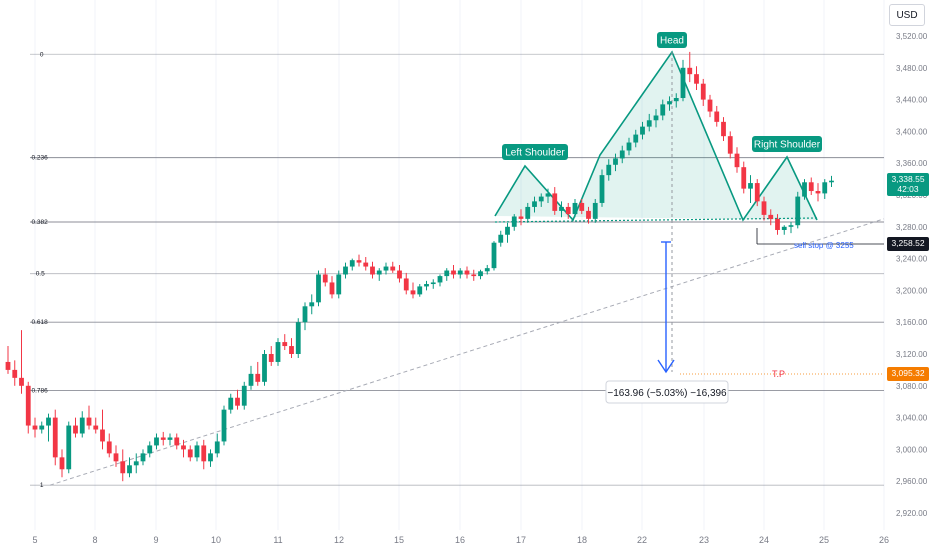 This screenshot has height=555, width=932. What do you see at coordinates (399, 540) in the screenshot?
I see `time-axis-label: 15` at bounding box center [399, 540].